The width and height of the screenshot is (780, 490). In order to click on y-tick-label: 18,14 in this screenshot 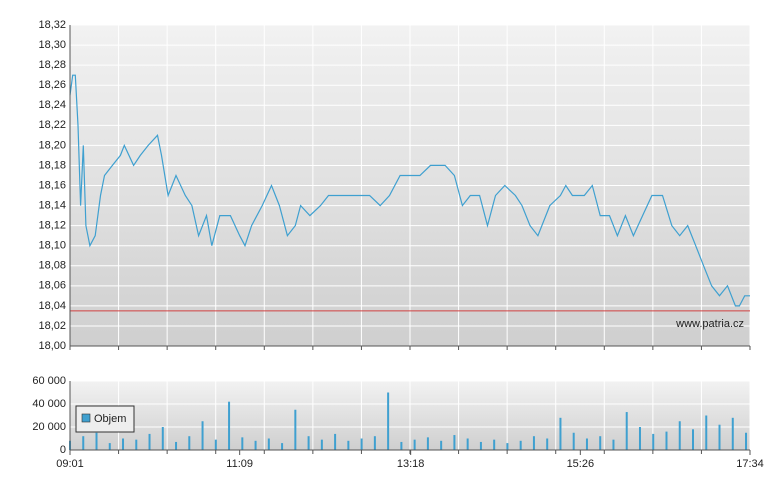, I will do `click(52, 205)`.